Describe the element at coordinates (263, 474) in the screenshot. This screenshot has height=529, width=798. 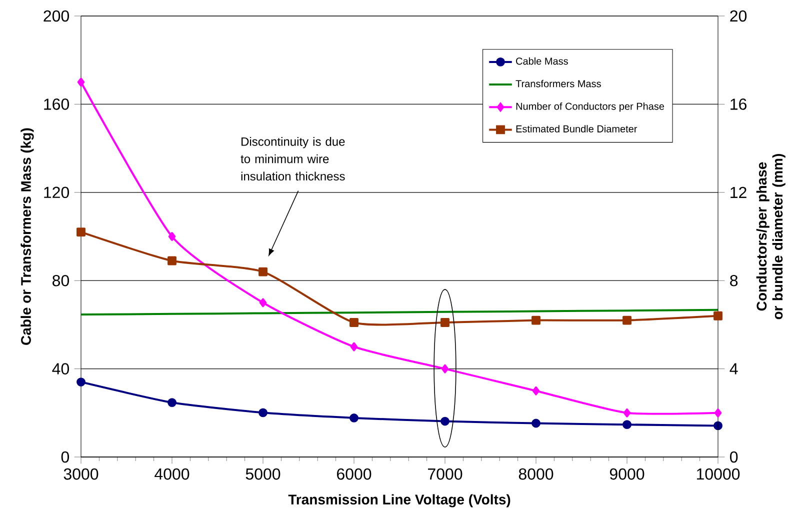
I see `x-tick-label: 5000` at that location.